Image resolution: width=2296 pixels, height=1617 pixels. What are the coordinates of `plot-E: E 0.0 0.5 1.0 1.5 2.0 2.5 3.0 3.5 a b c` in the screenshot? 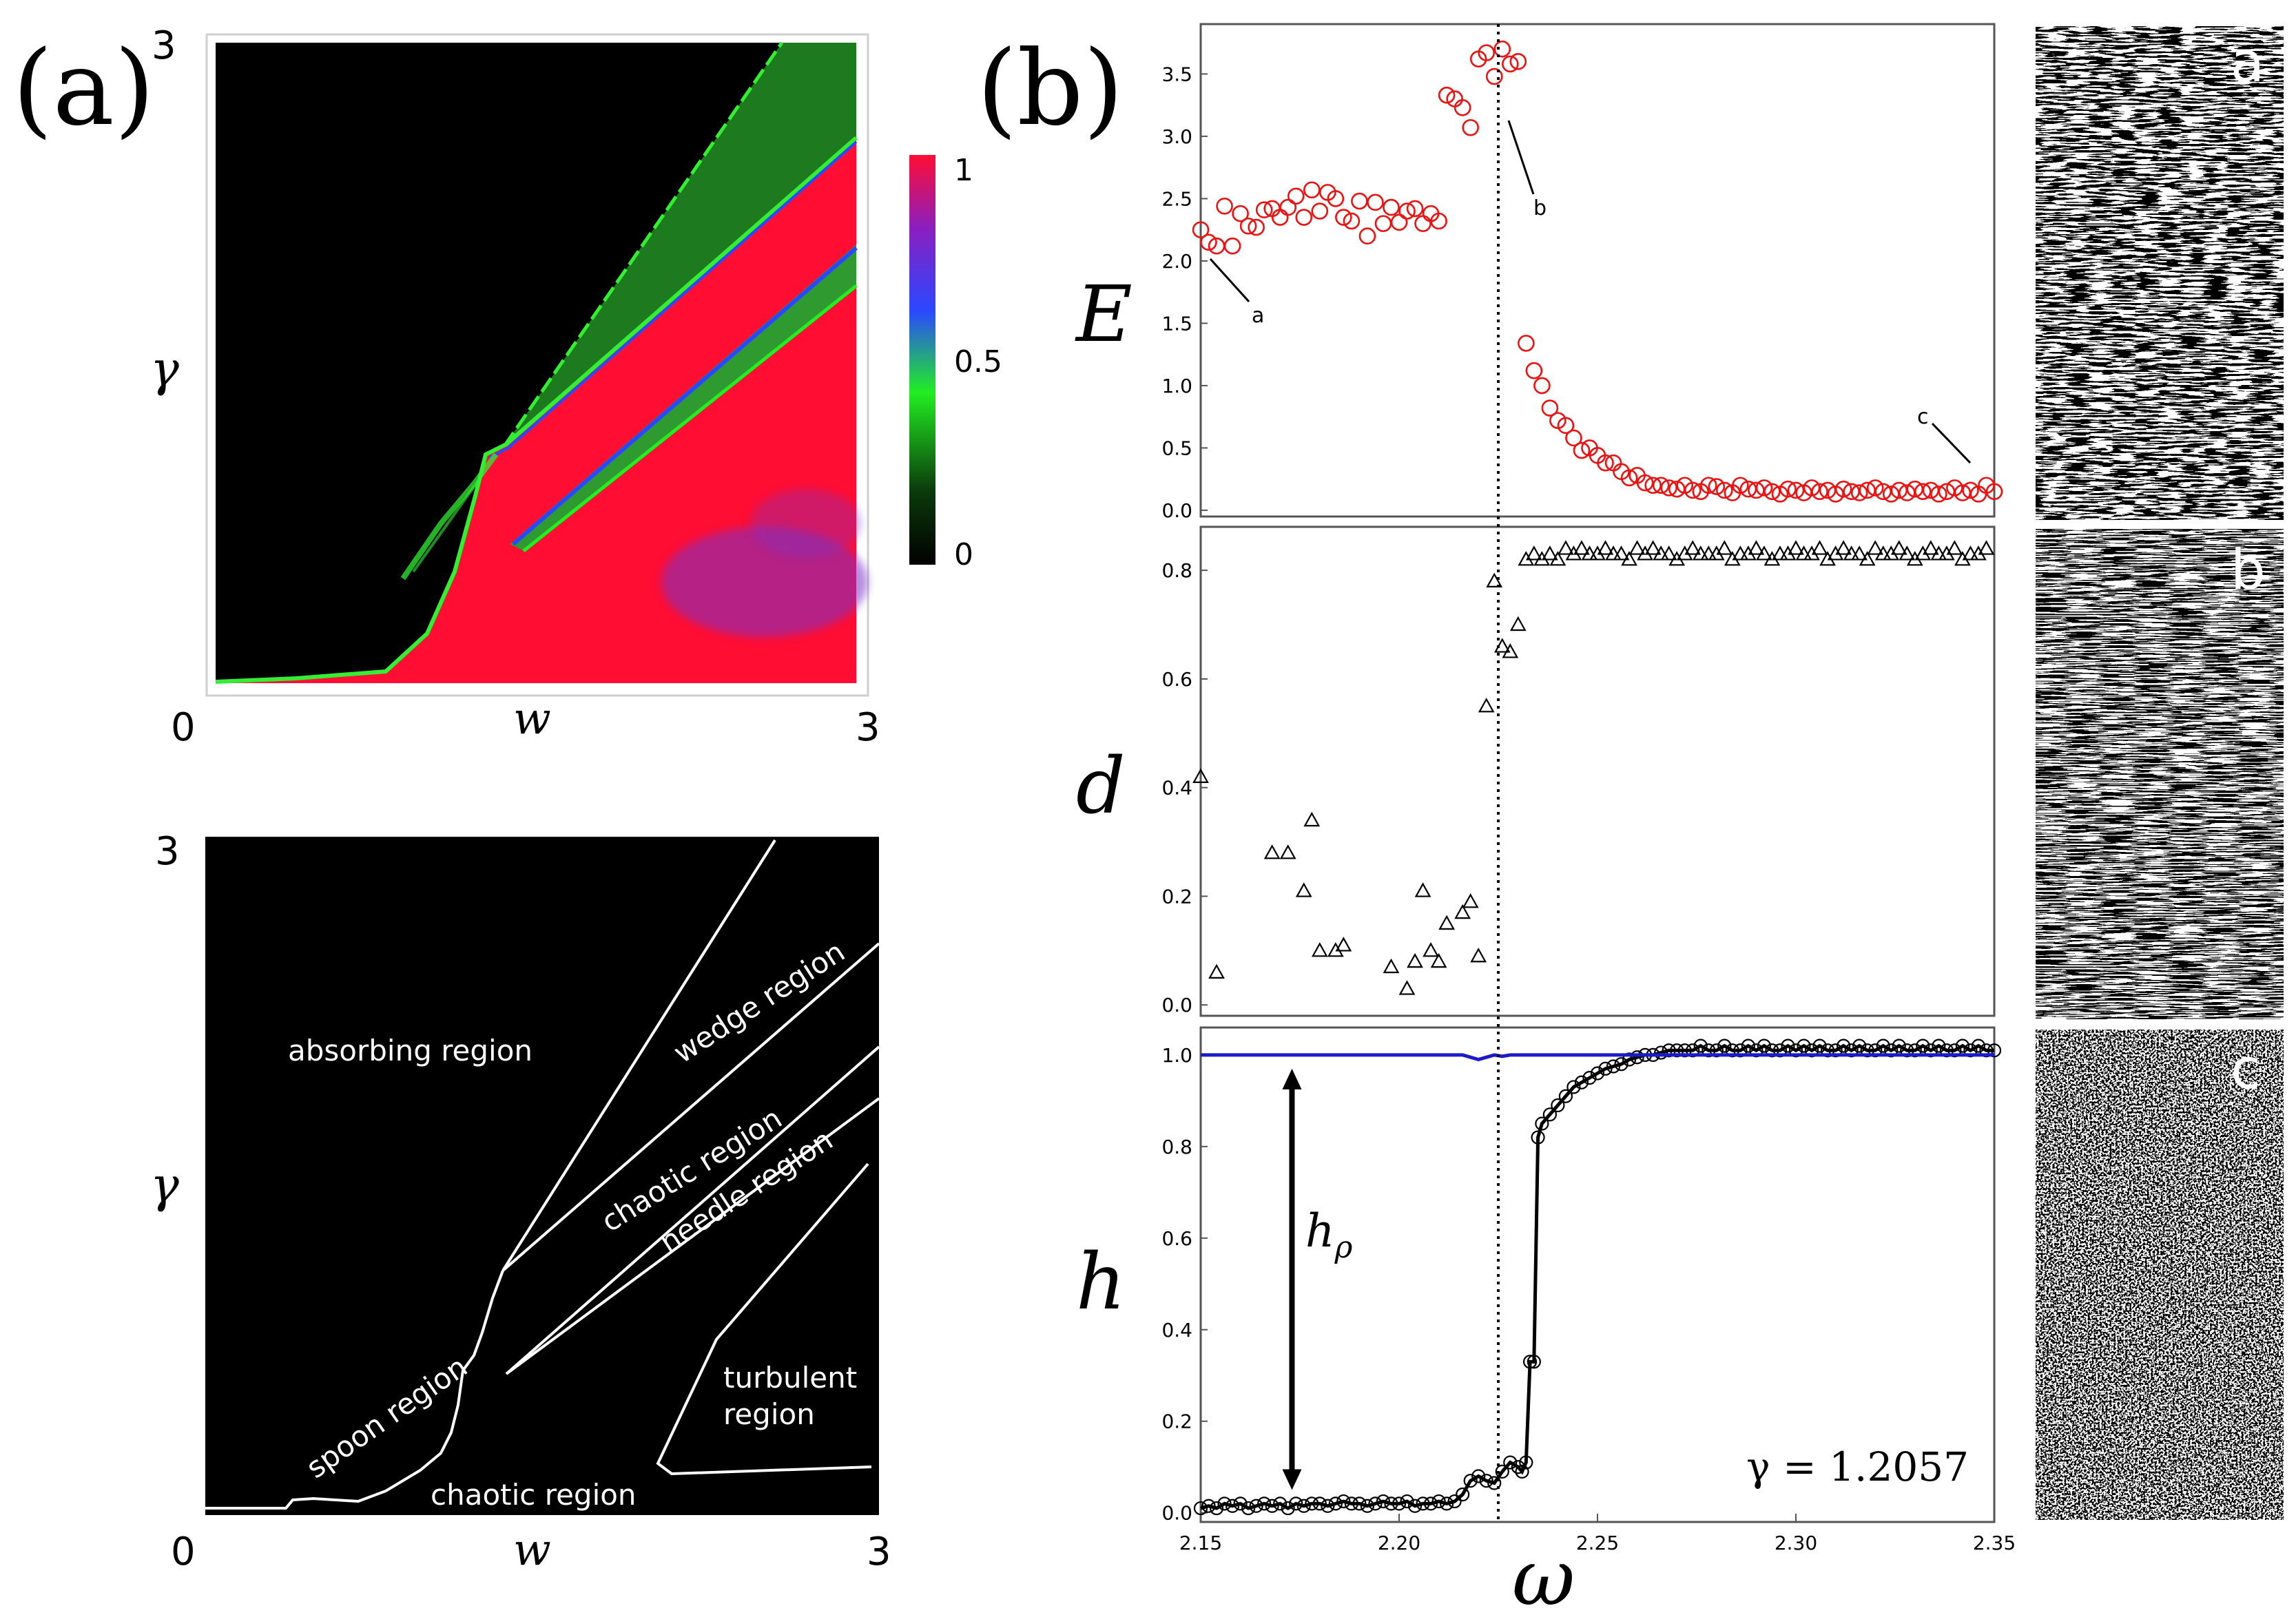 It's located at (1539, 272).